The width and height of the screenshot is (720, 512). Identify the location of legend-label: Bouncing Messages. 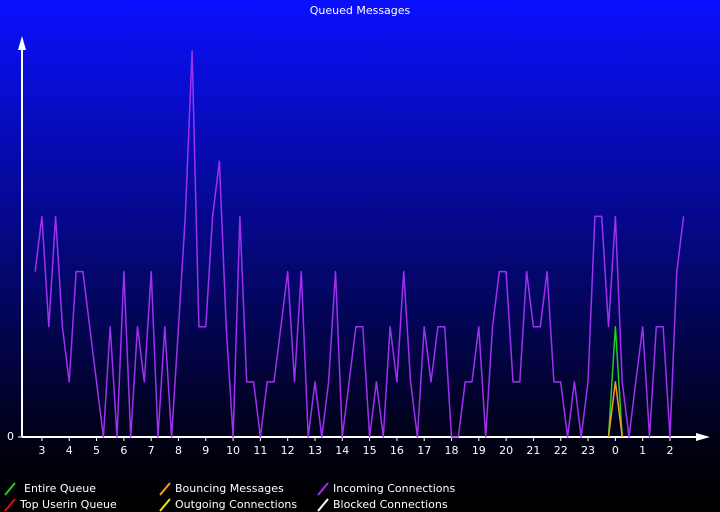
(229, 488).